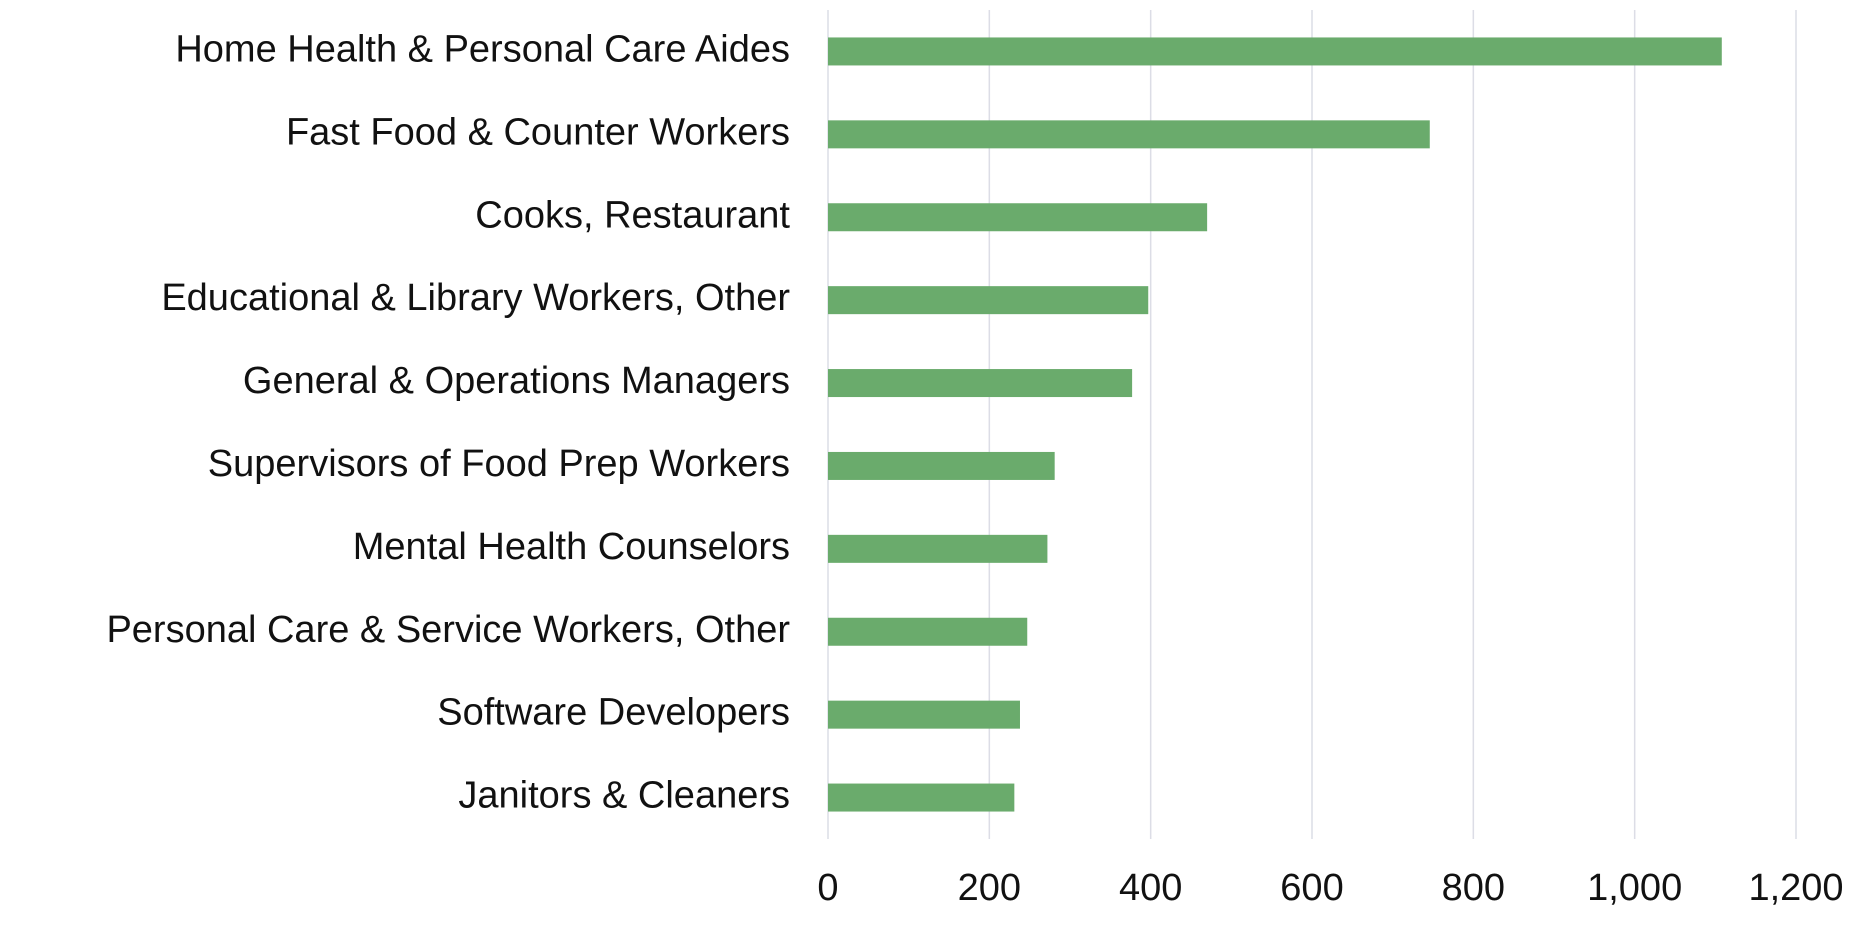 The width and height of the screenshot is (1858, 930). Describe the element at coordinates (1795, 888) in the screenshot. I see `x-tick-label: 1,200` at that location.